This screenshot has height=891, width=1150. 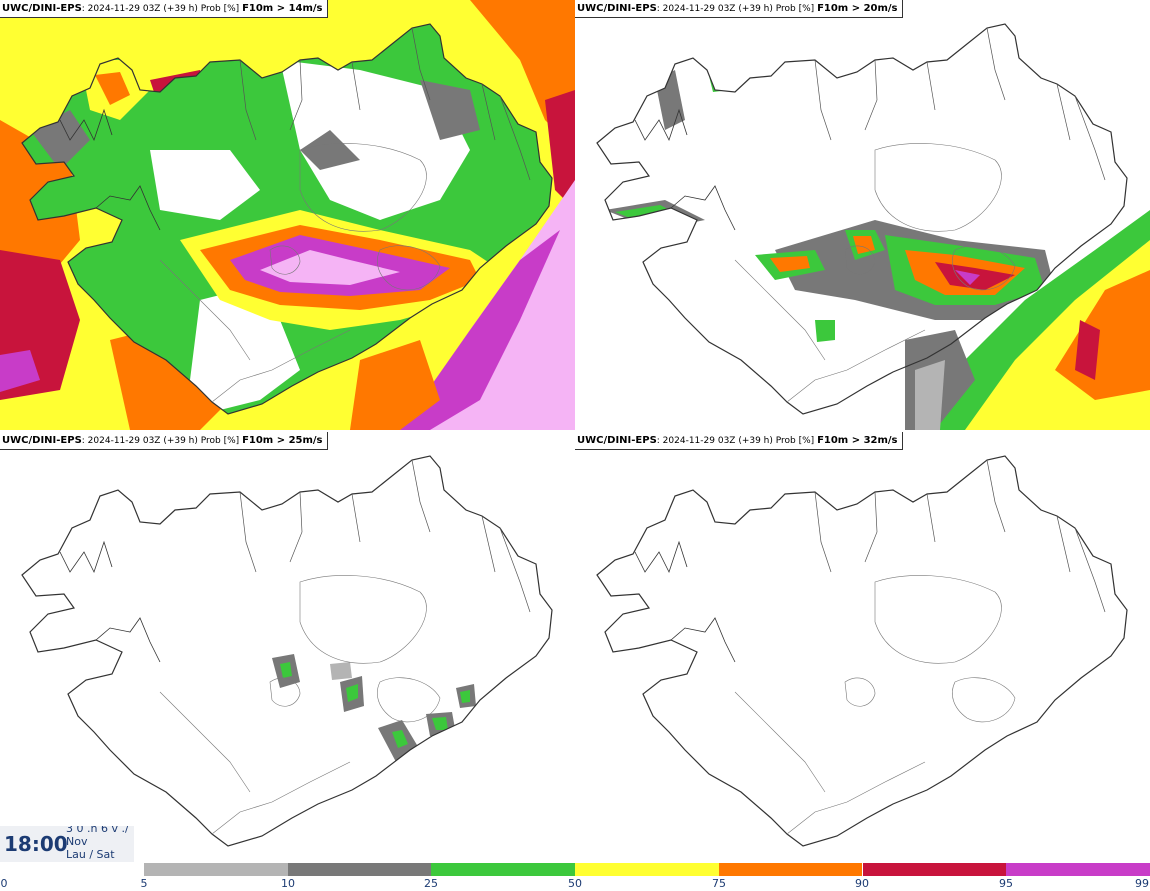 What do you see at coordinates (77, 841) in the screenshot?
I see `valid-date-month: Nov` at bounding box center [77, 841].